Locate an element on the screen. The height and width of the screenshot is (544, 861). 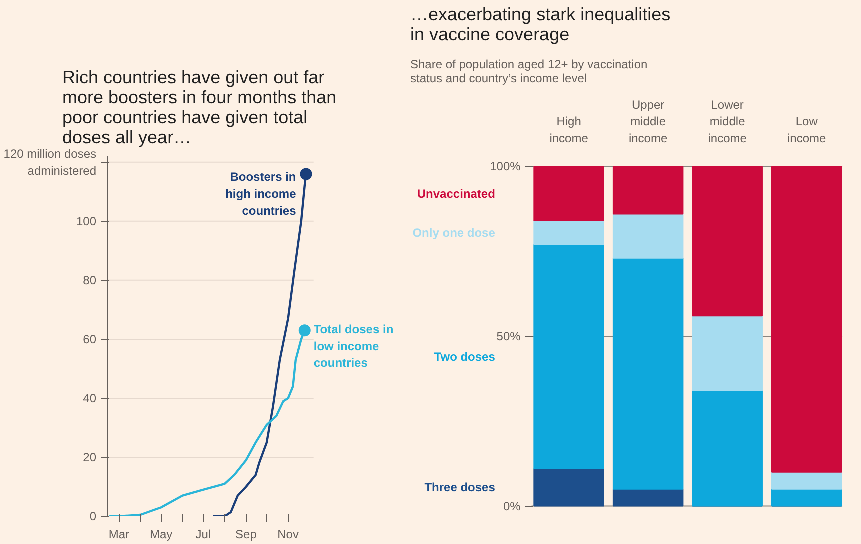
y-tick-label: 0% is located at coordinates (512, 506).